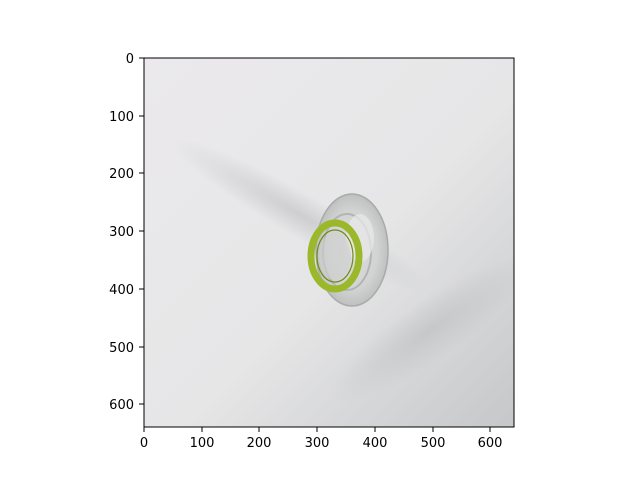 The height and width of the screenshot is (480, 640). Describe the element at coordinates (121, 117) in the screenshot. I see `y-tick-label: 100` at that location.